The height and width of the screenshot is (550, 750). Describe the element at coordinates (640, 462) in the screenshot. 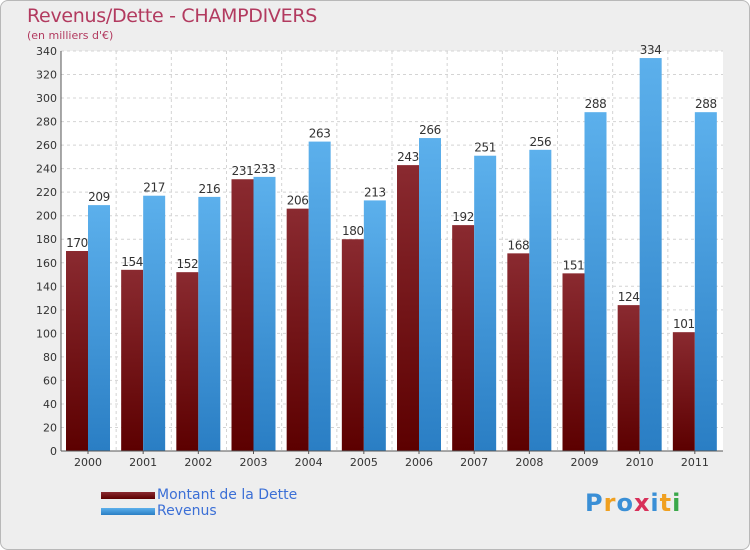

I see `x-tick-label: 2010` at that location.